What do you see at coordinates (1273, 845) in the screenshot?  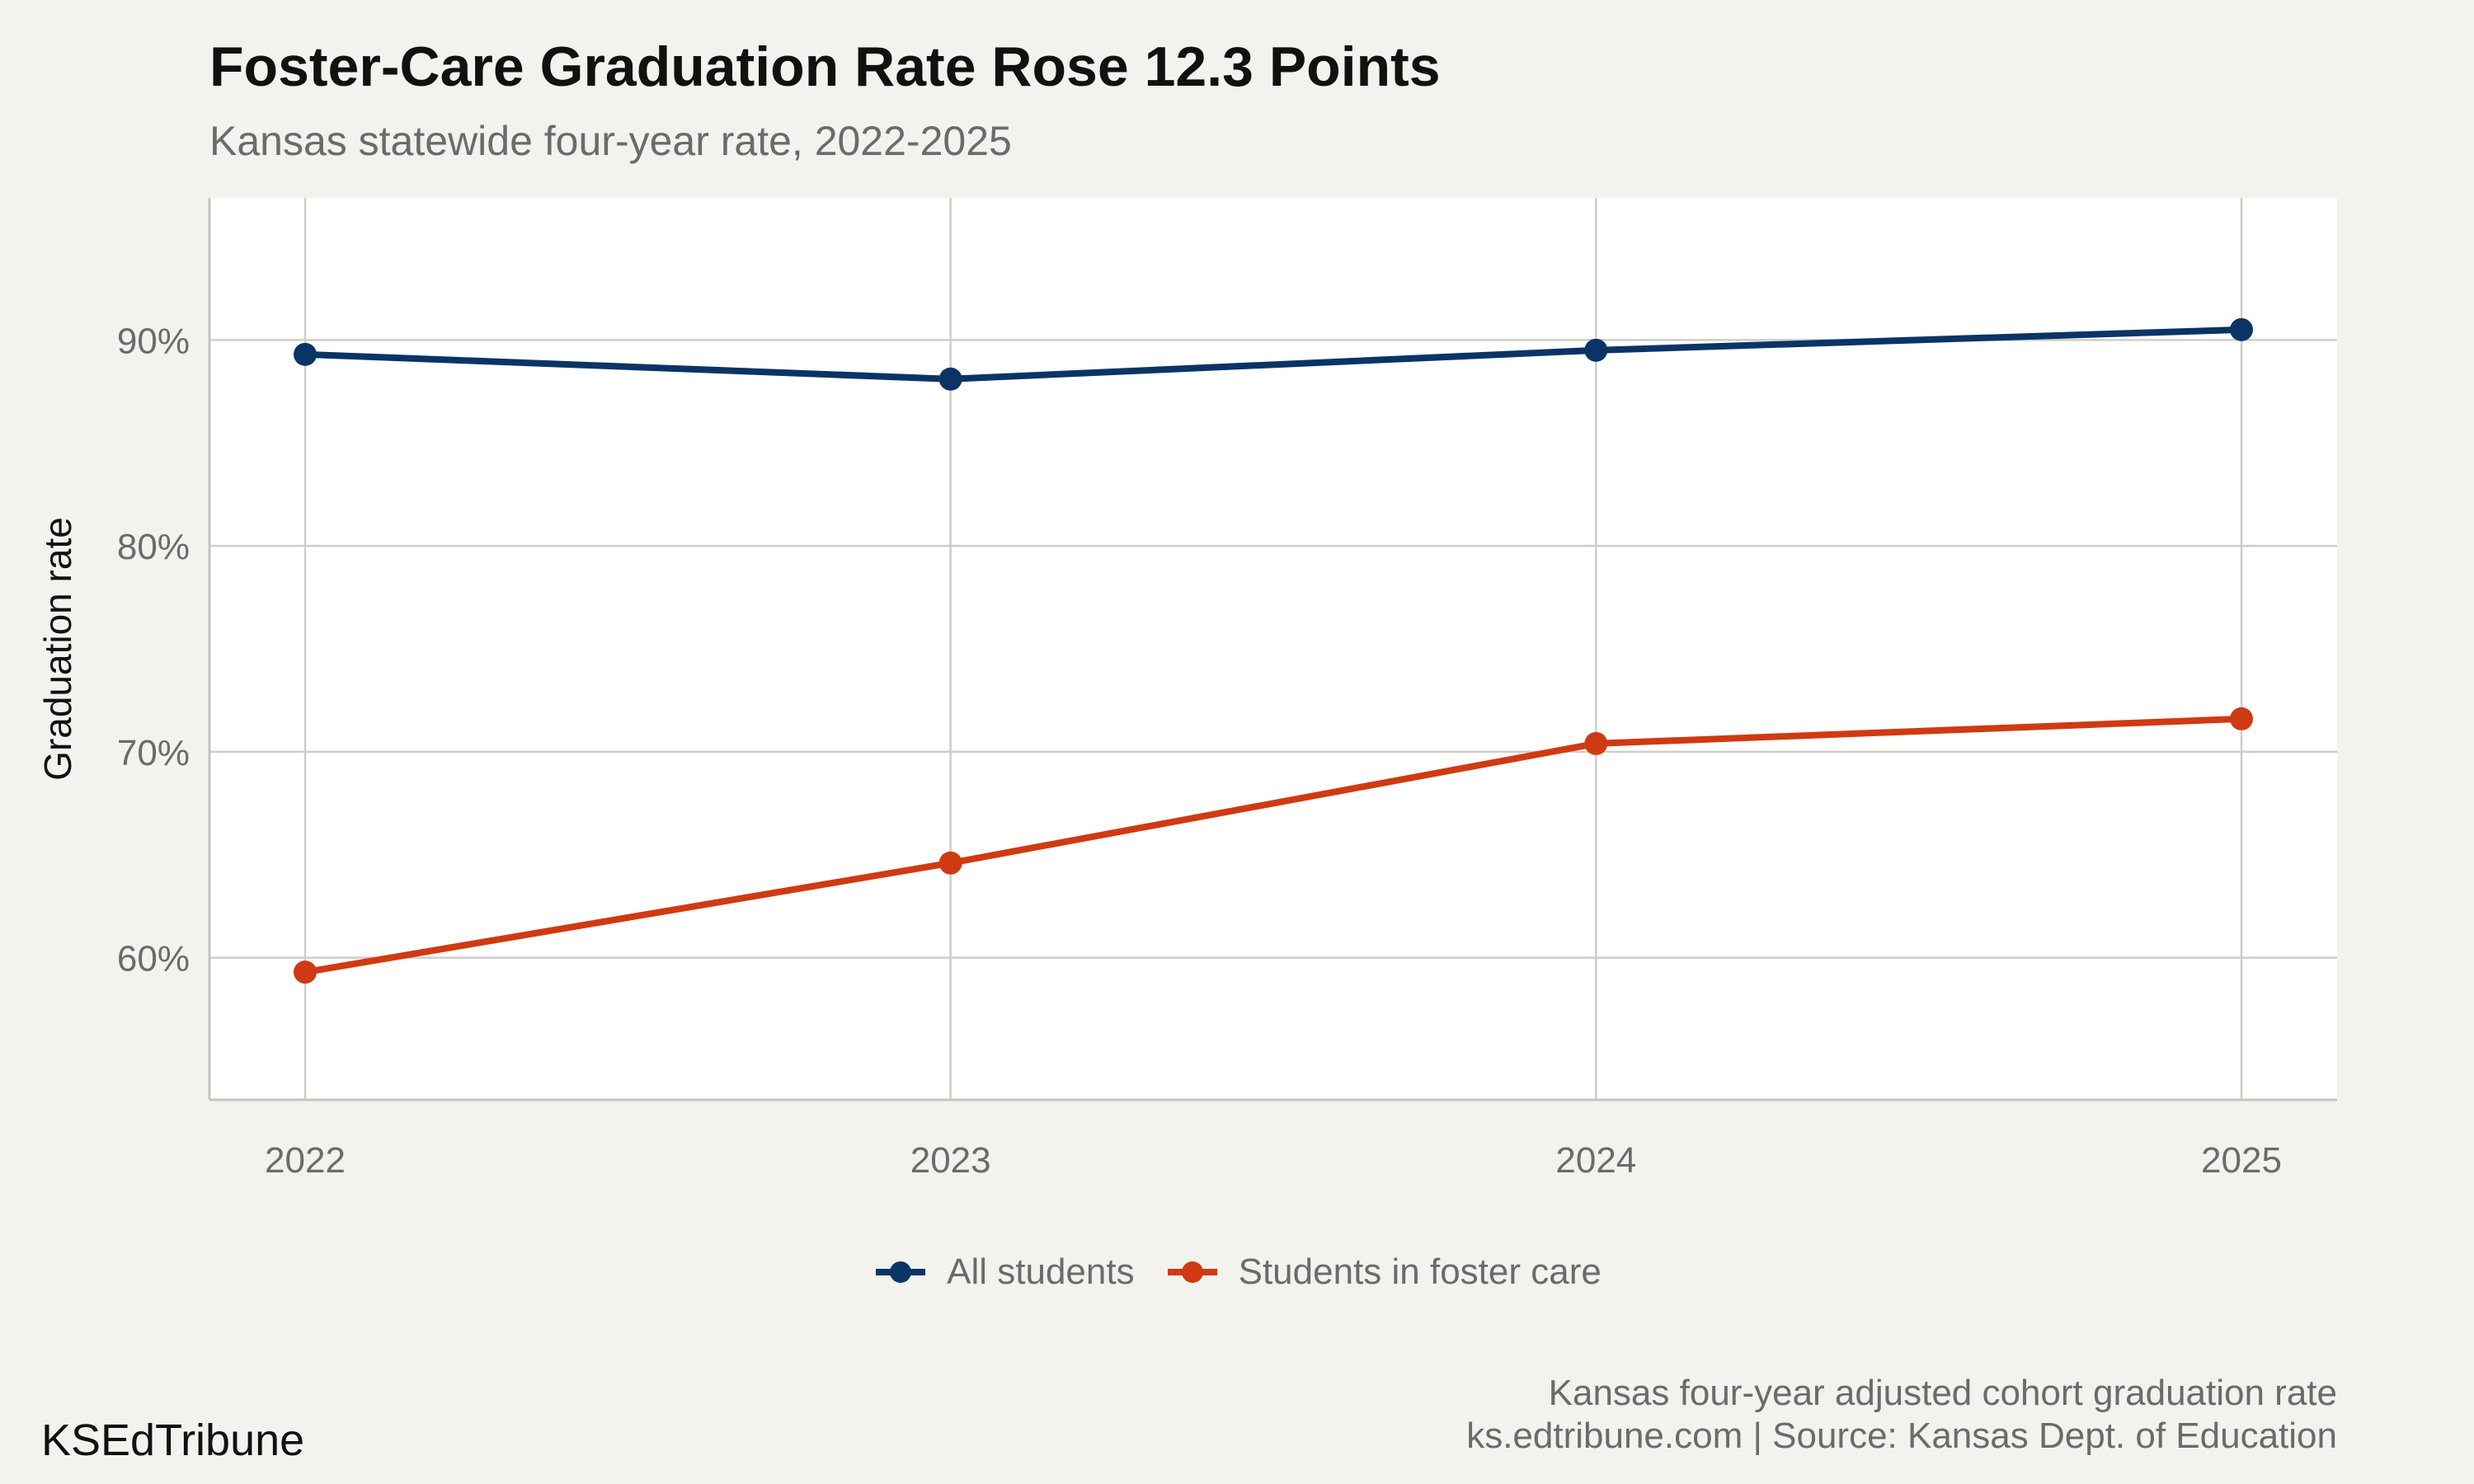 I see `series-line-foster-care` at bounding box center [1273, 845].